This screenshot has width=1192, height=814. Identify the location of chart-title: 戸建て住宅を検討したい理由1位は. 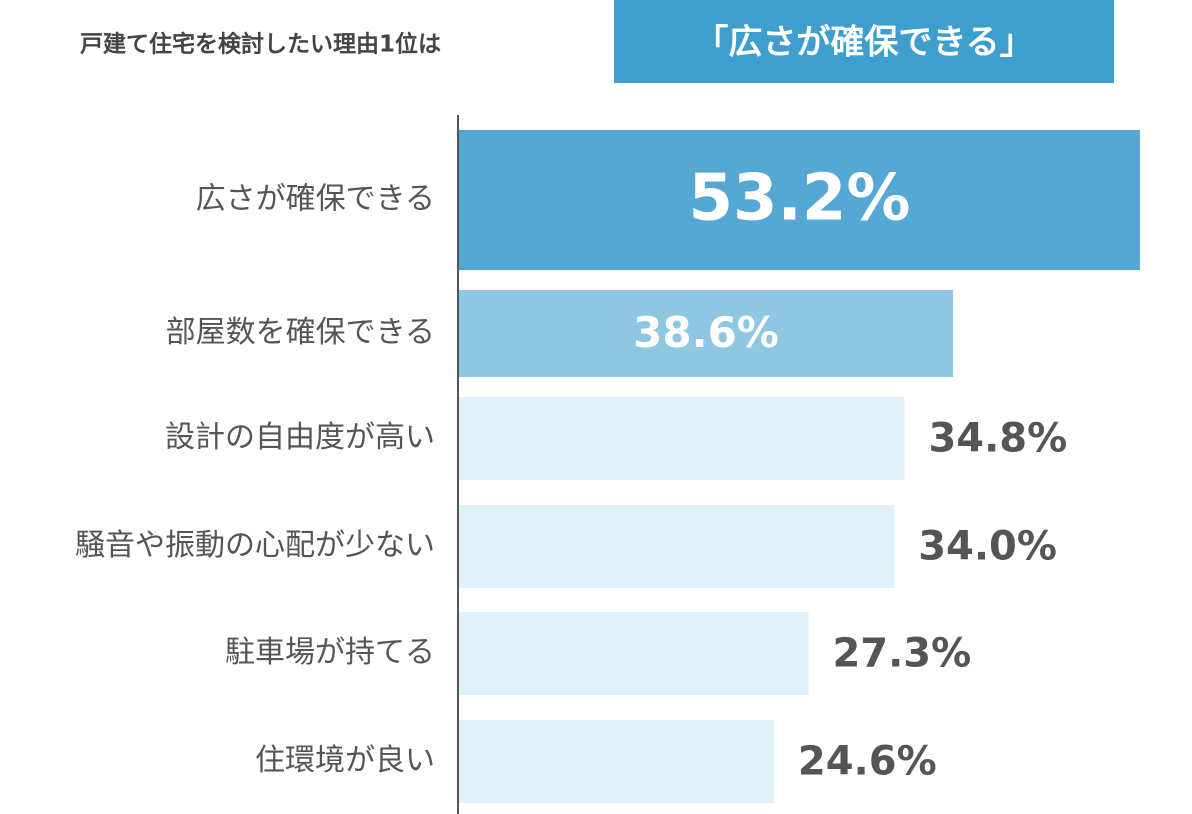
(260, 44).